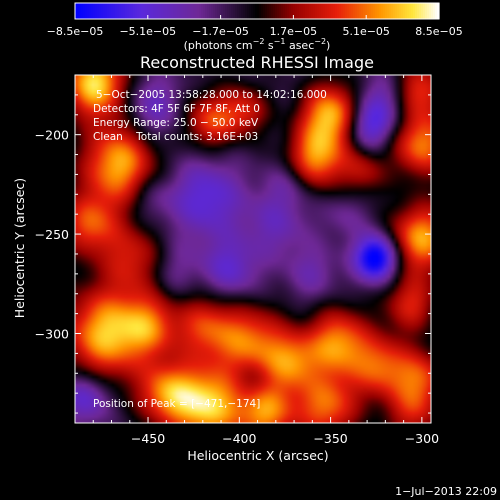 The width and height of the screenshot is (500, 500). Describe the element at coordinates (147, 31) in the screenshot. I see `colorbar-tick-label: −5.1e−05` at that location.